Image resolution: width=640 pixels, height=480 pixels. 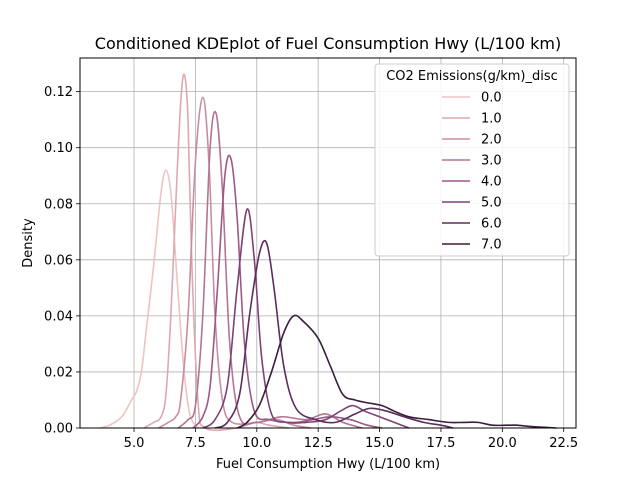 I want to click on legend-box, so click(x=472, y=160).